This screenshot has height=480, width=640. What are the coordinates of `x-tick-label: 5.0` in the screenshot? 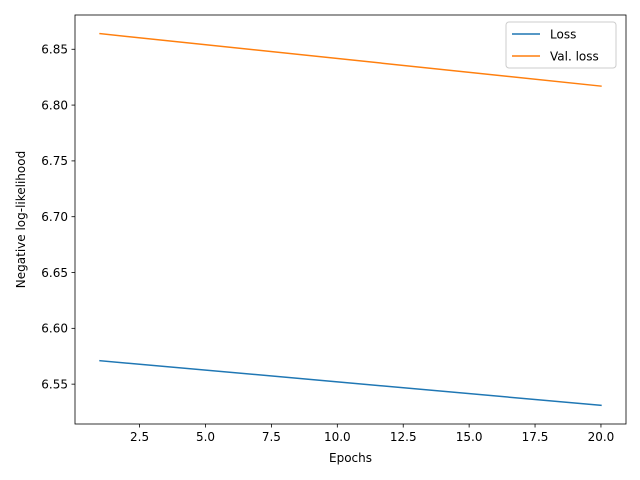 It's located at (205, 437).